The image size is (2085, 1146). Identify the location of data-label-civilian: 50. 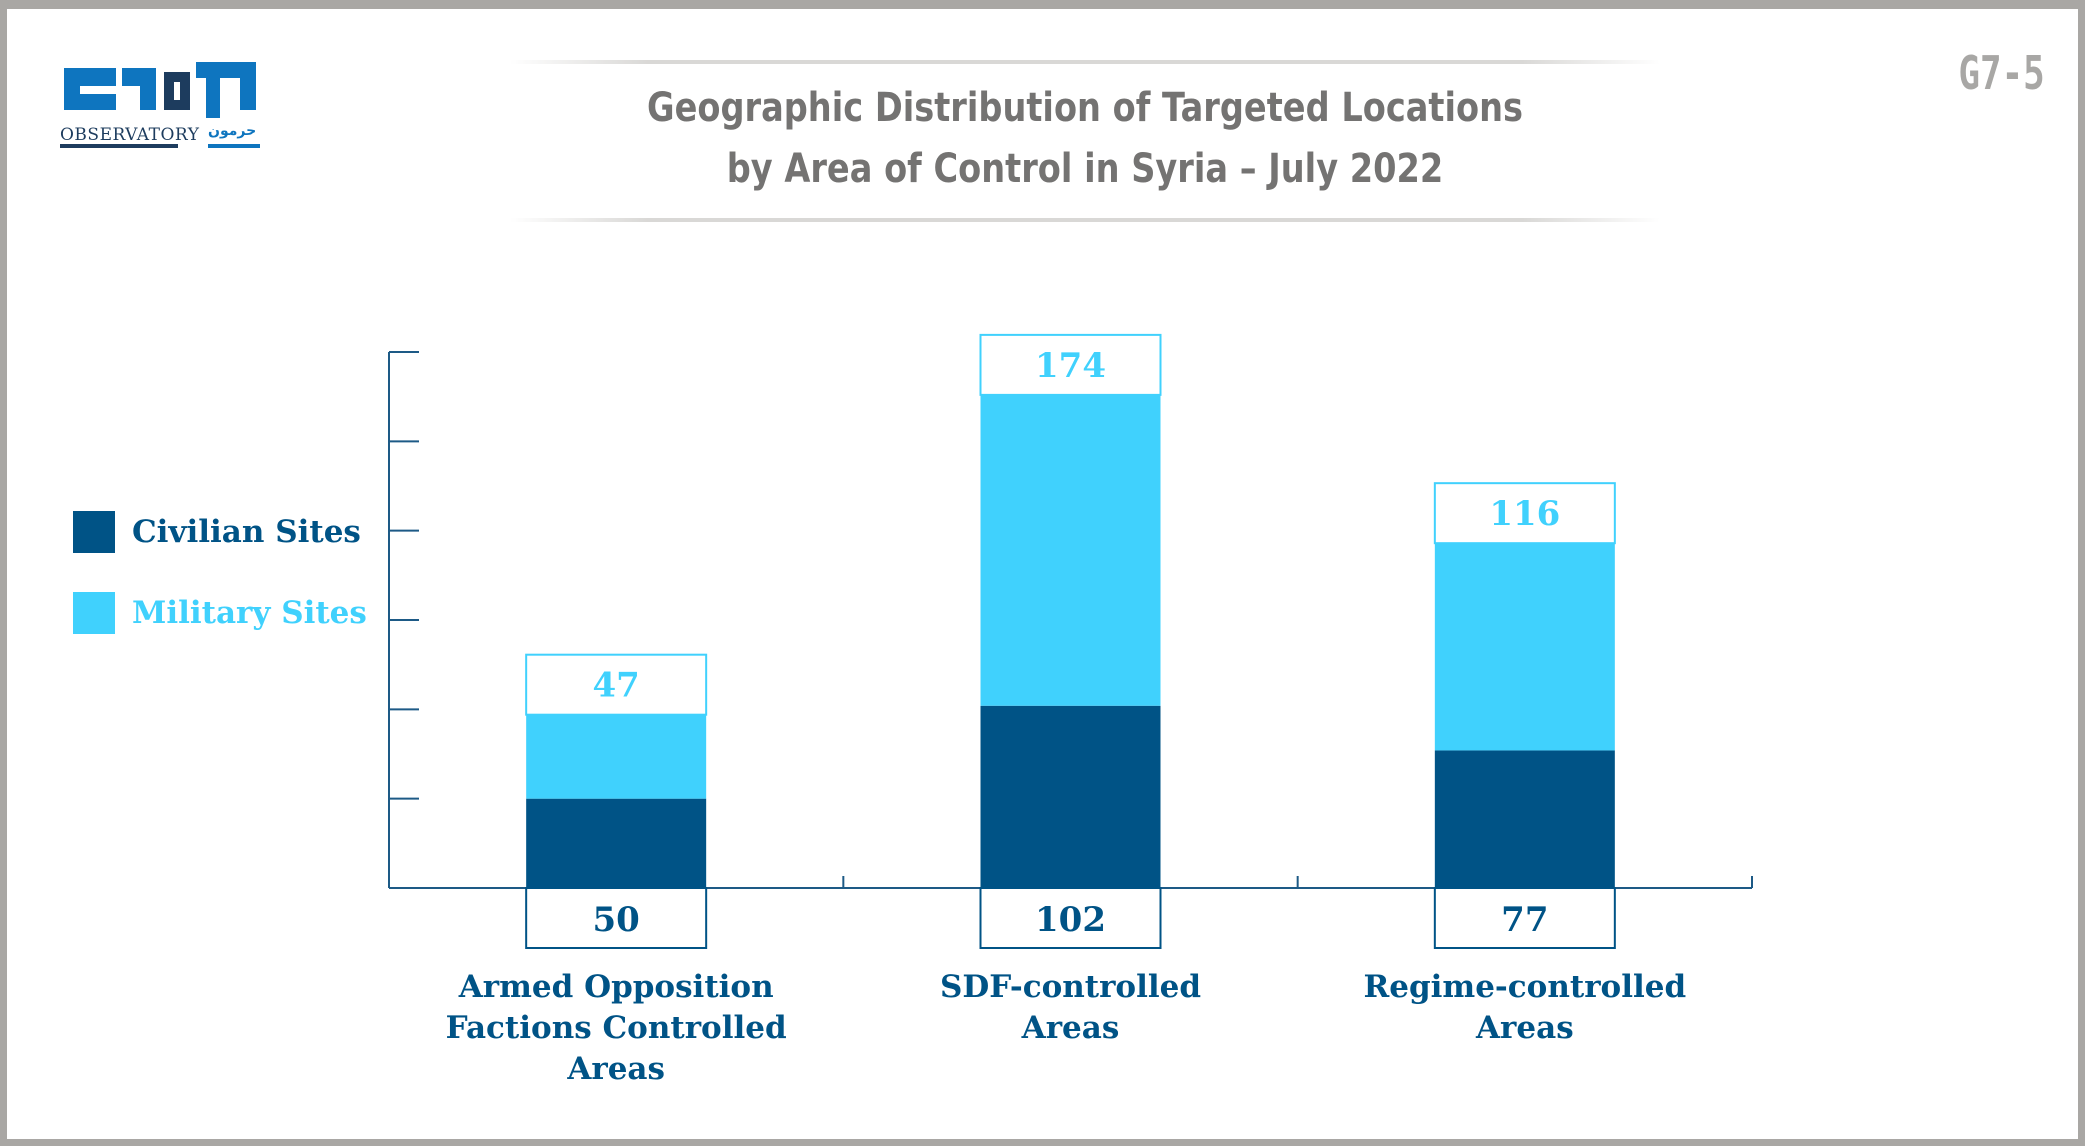
(616, 920).